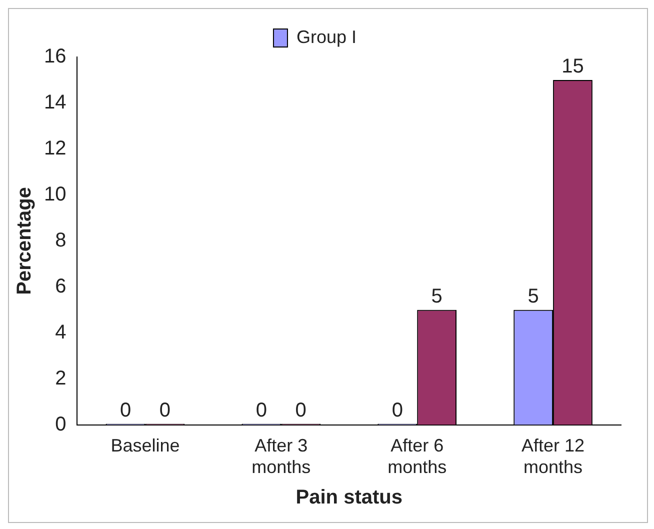 This screenshot has width=654, height=529. Describe the element at coordinates (281, 457) in the screenshot. I see `x-tick-label: After 3 months` at that location.